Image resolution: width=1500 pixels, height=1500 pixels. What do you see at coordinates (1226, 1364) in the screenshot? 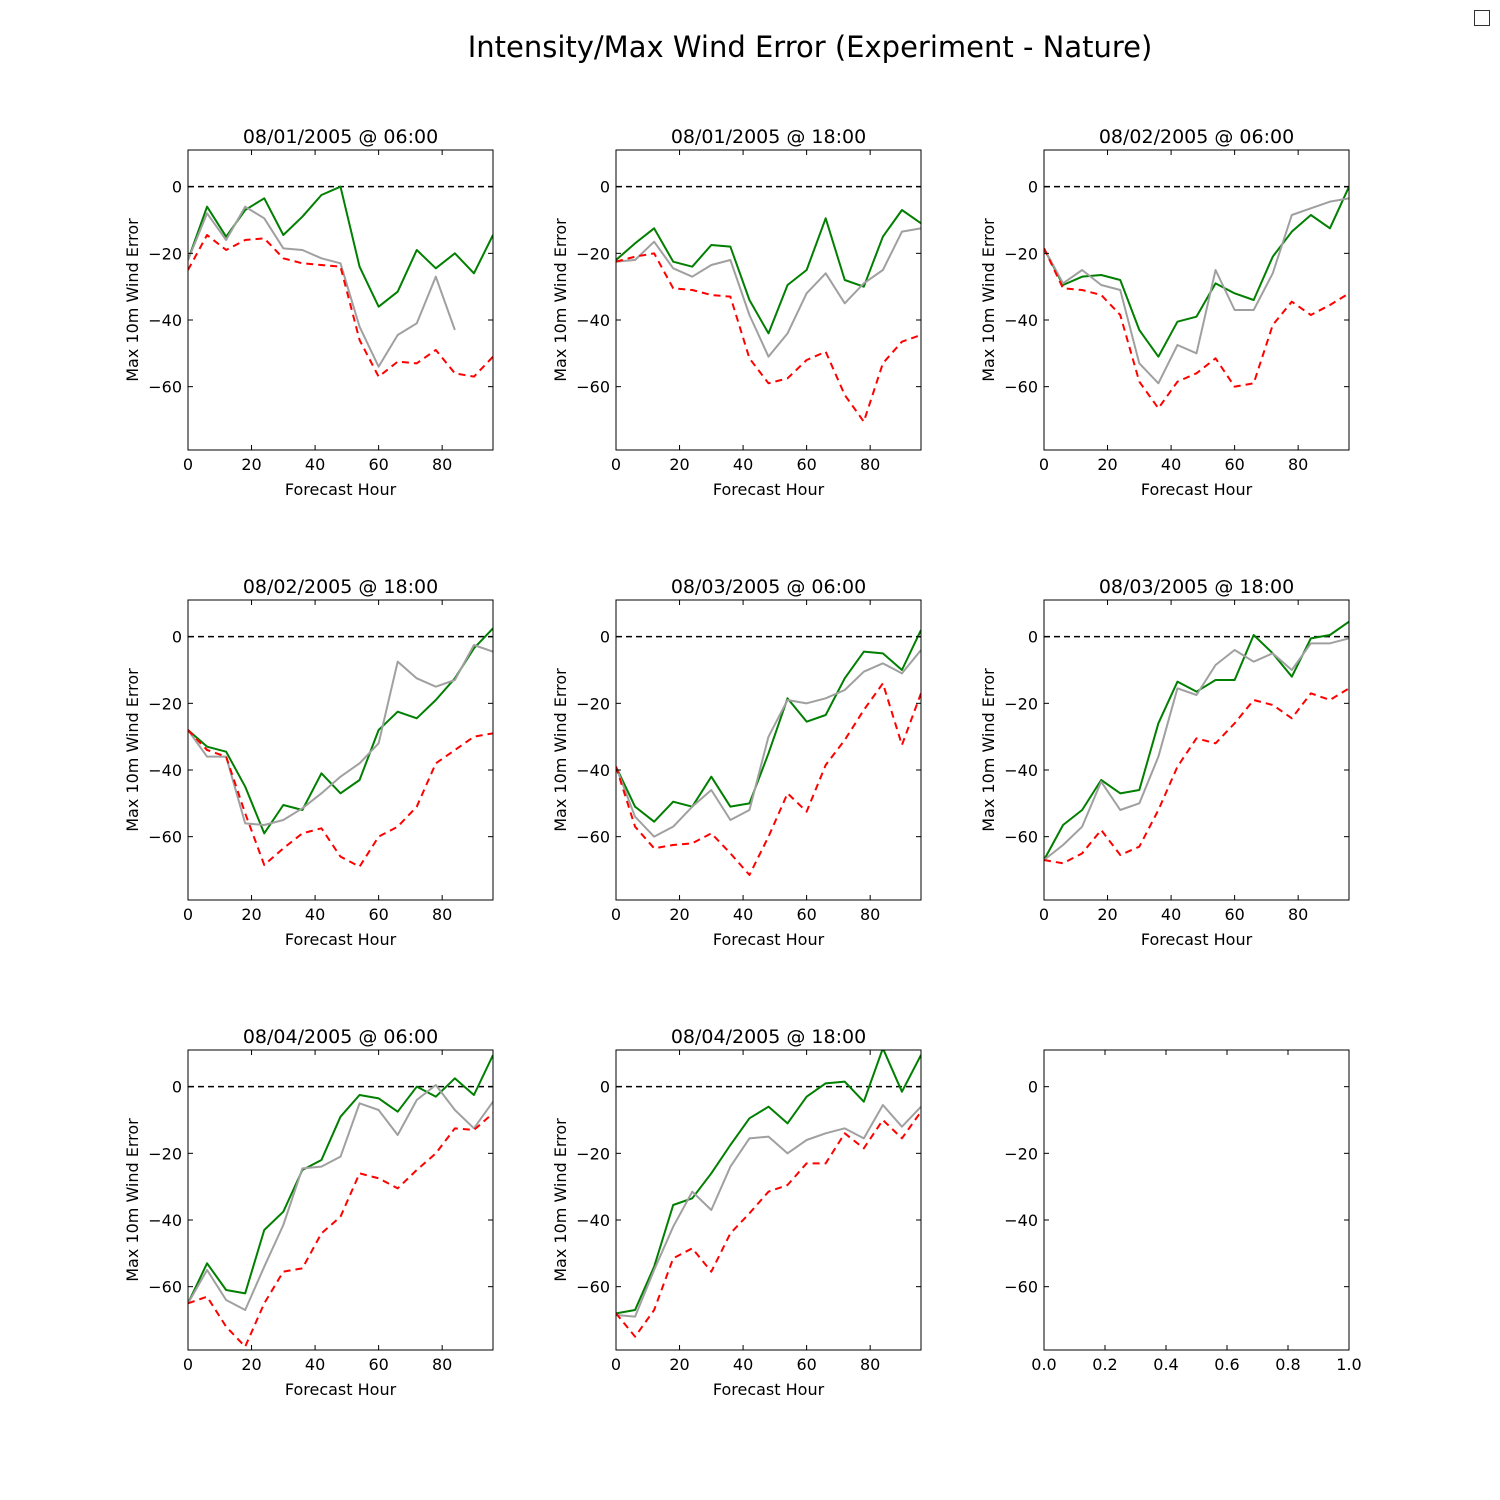
I see `x-tick-label: 0.6` at bounding box center [1226, 1364].